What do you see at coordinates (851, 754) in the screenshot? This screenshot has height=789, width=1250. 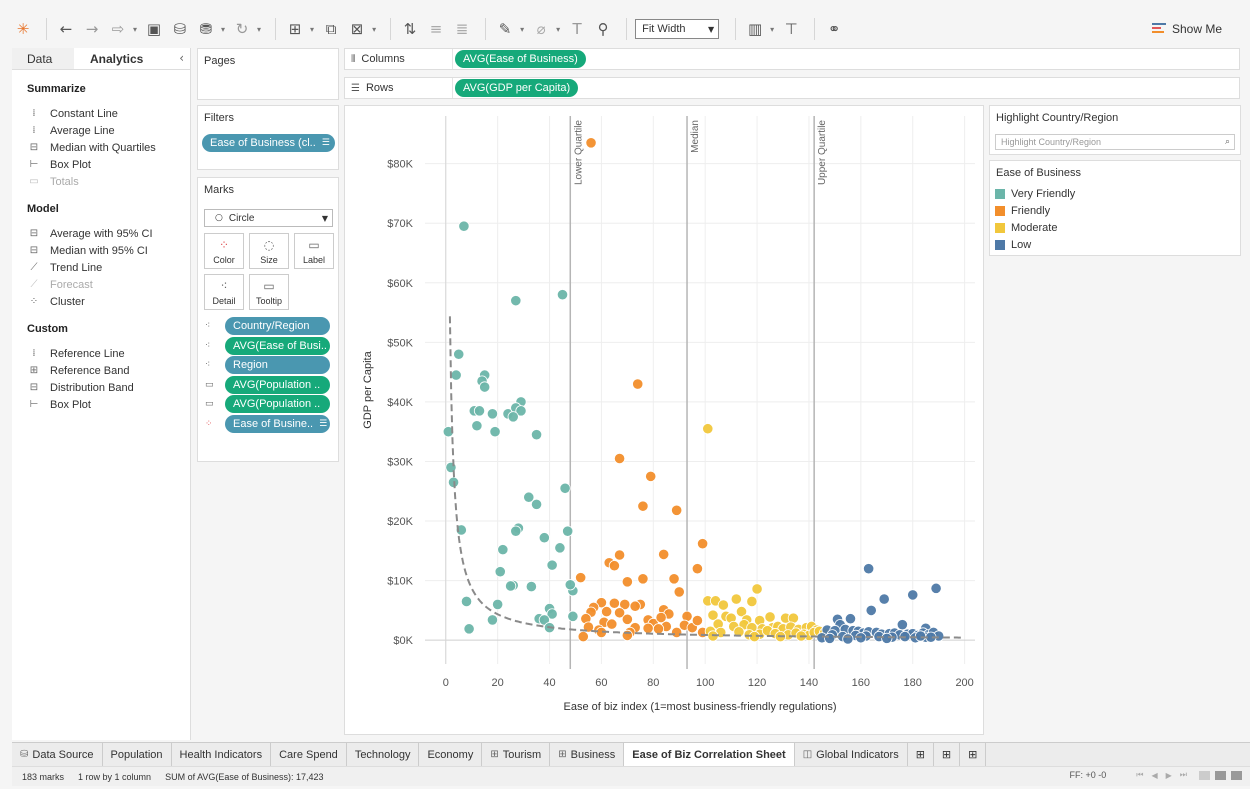 I see `sheet-tab: ◫ Global Indicators` at bounding box center [851, 754].